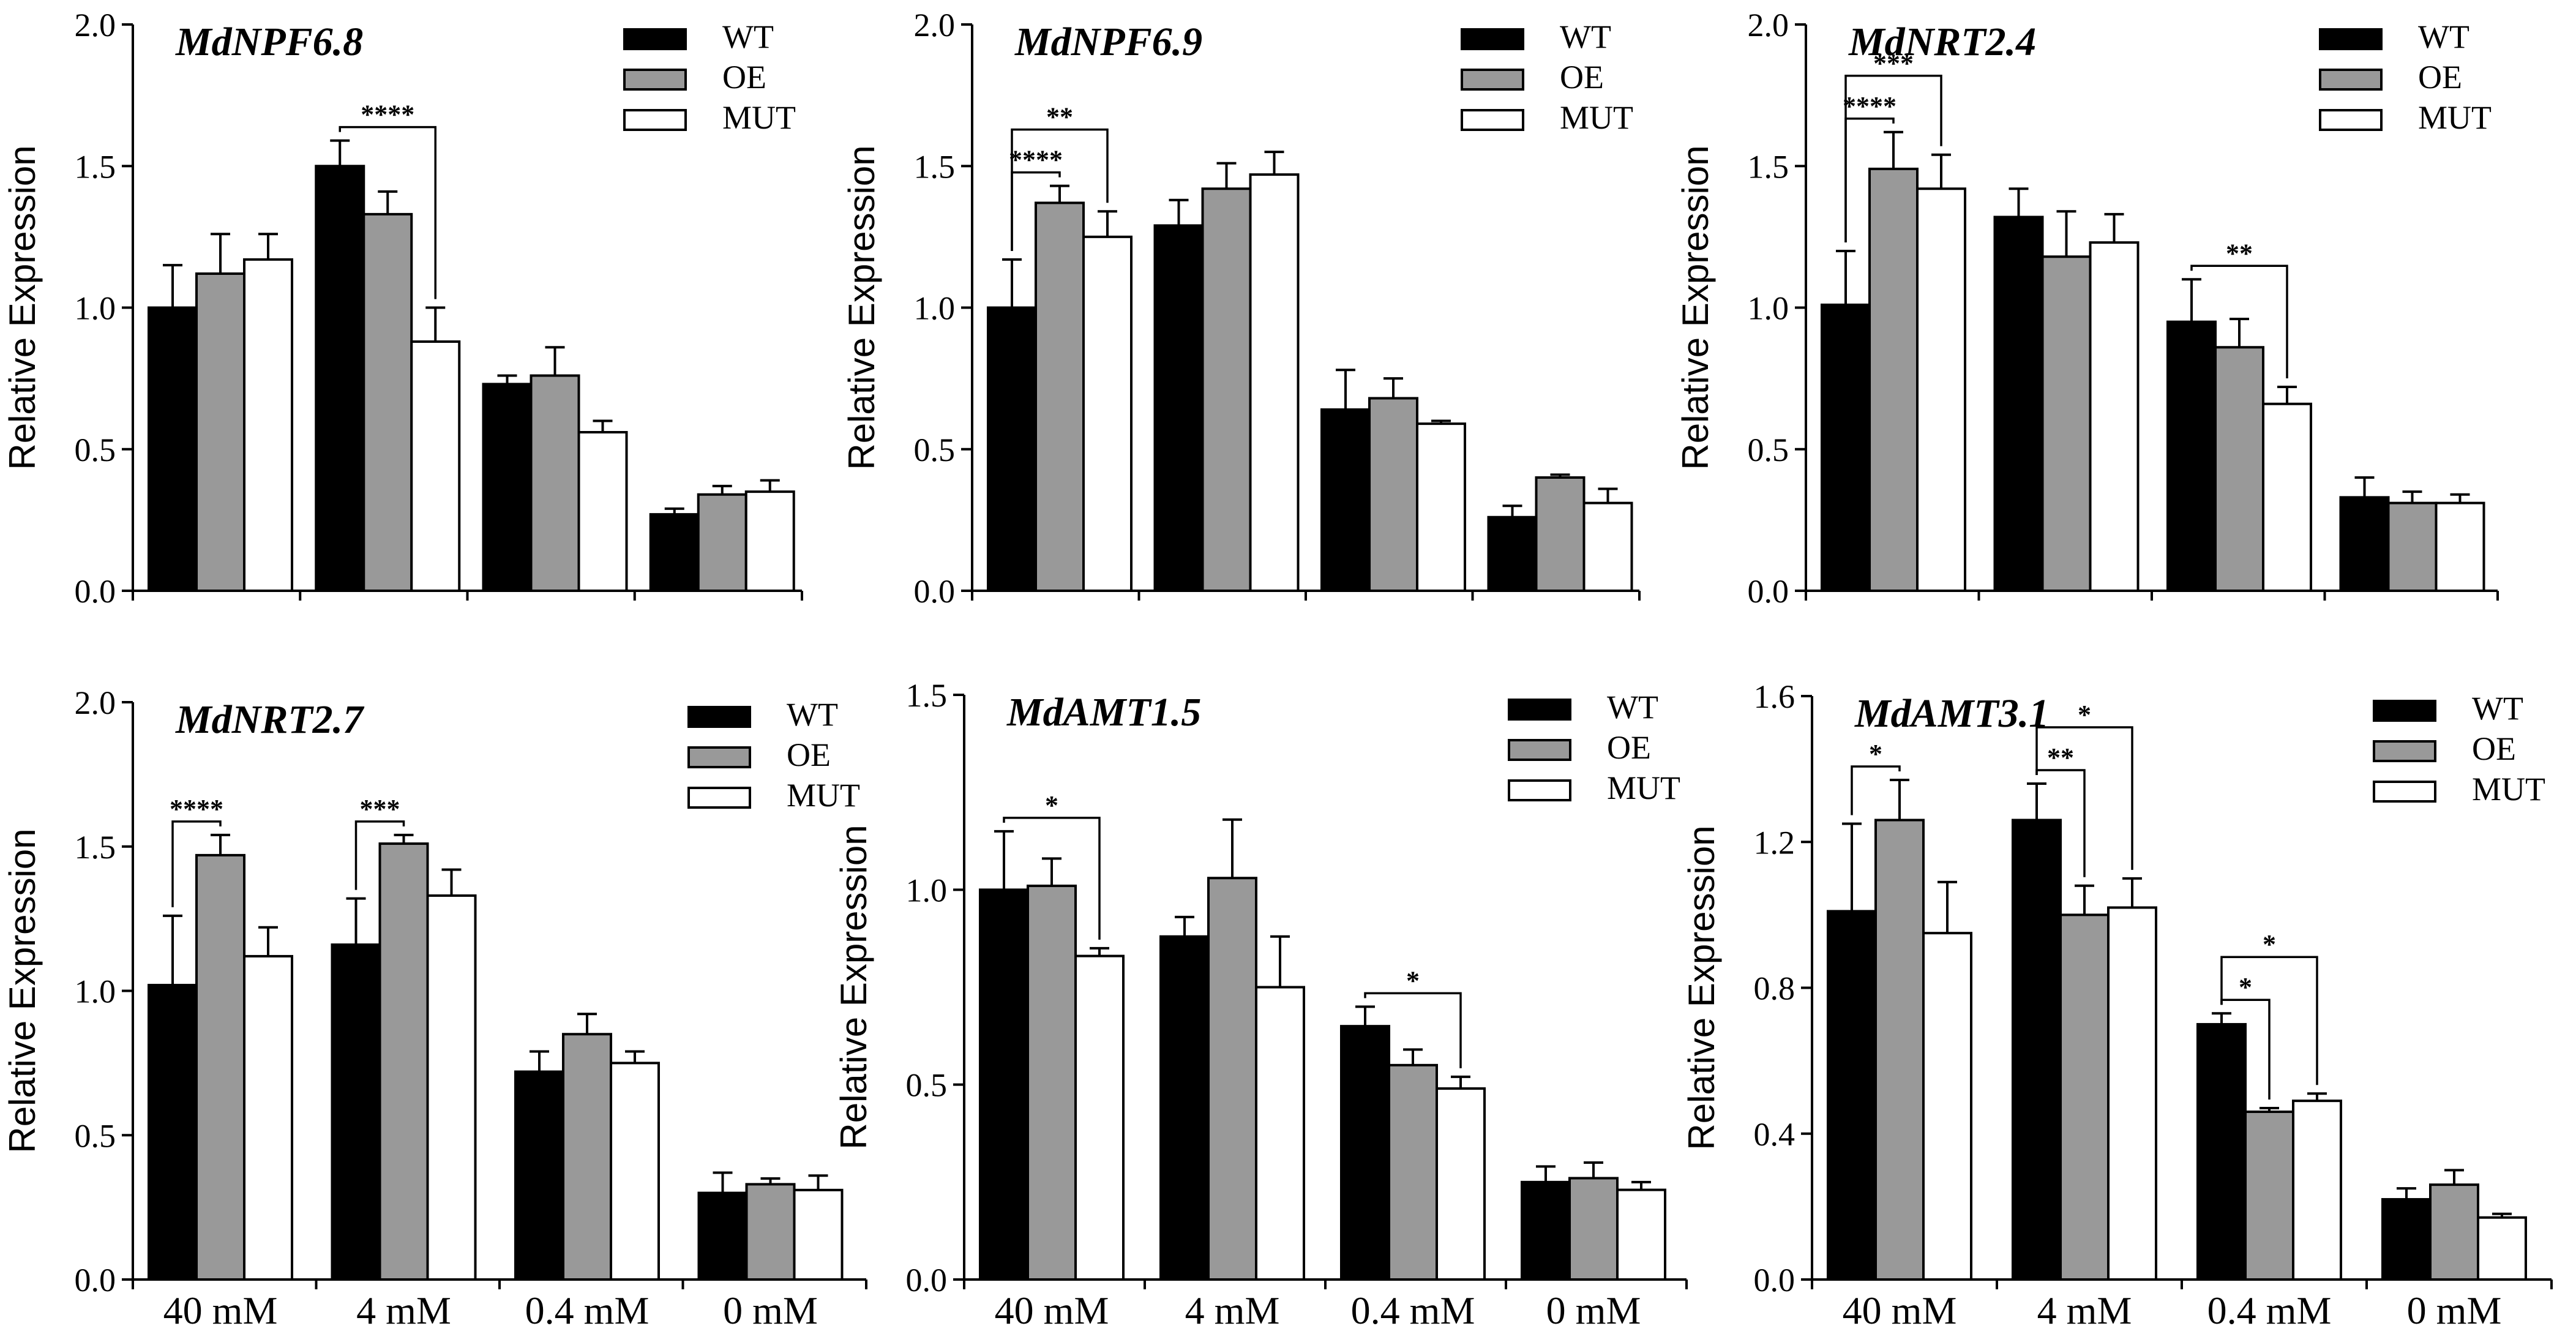 This screenshot has width=2576, height=1334. Describe the element at coordinates (1413, 1311) in the screenshot. I see `x-tick-label: 0.4 mM` at that location.